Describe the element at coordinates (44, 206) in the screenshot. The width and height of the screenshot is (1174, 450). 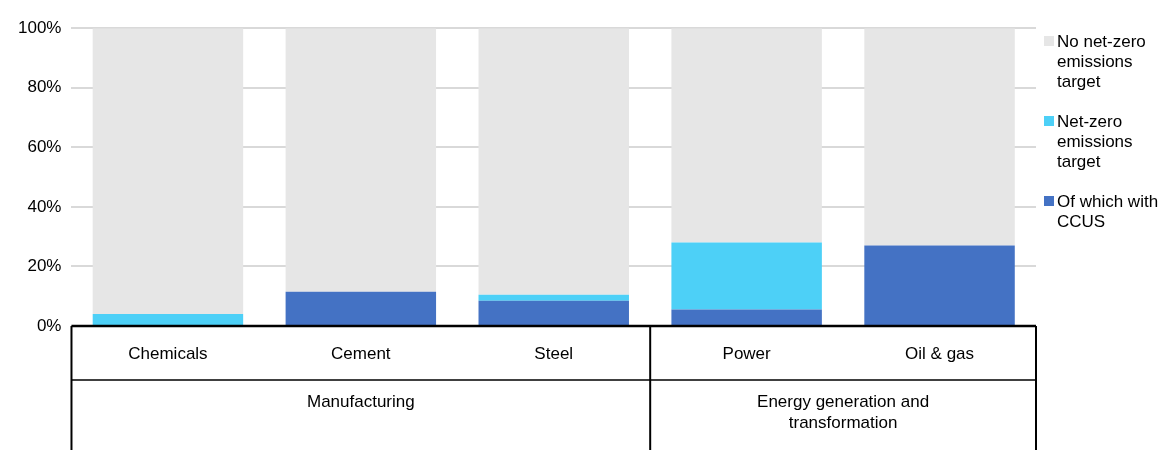
I see `y-tick-label: 40%` at that location.